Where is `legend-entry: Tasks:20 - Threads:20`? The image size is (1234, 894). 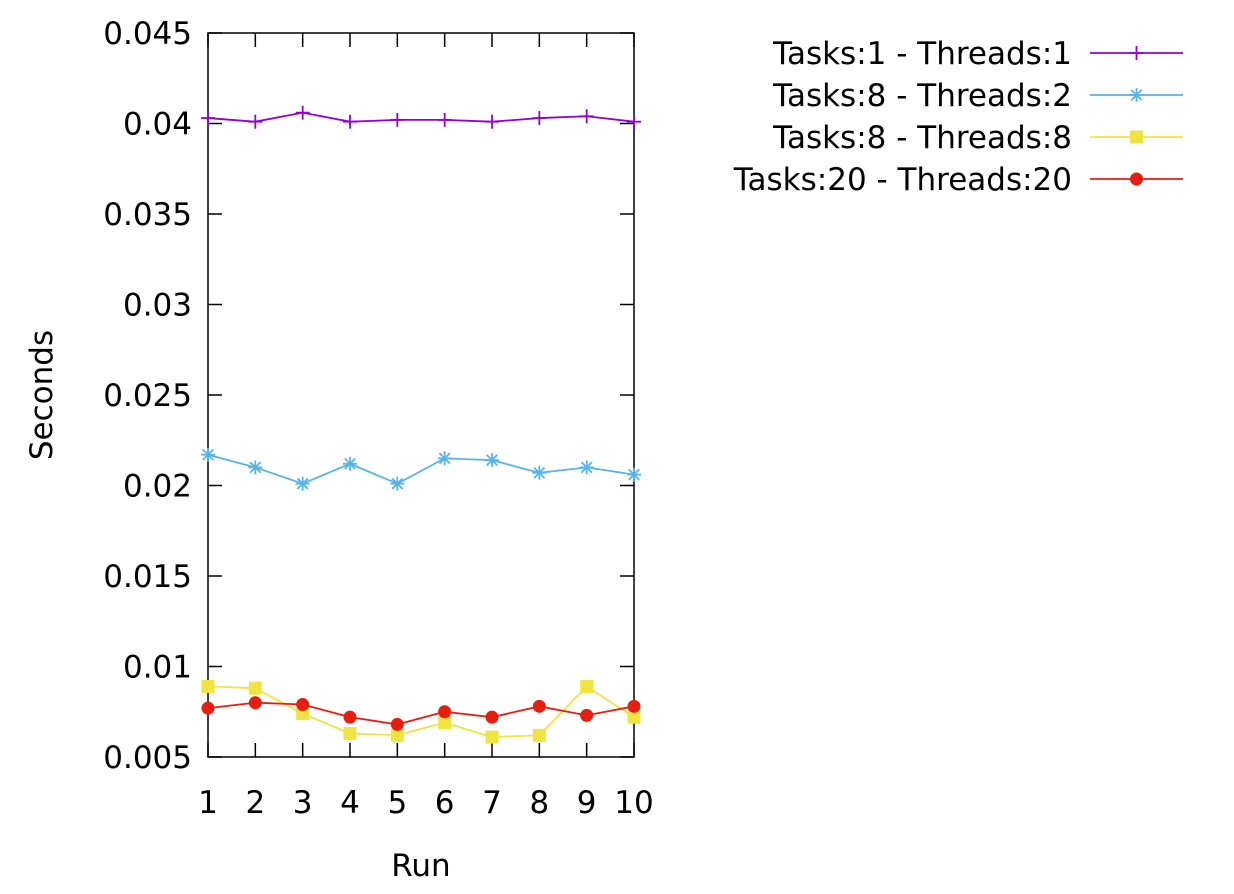 legend-entry: Tasks:20 - Threads:20 is located at coordinates (958, 180).